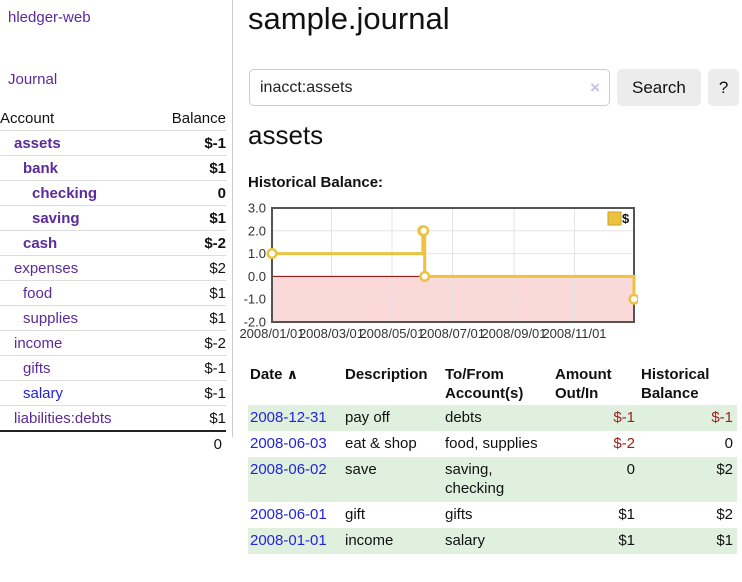 The height and width of the screenshot is (582, 742). What do you see at coordinates (349, 18) in the screenshot?
I see `page-title: sample.journal` at bounding box center [349, 18].